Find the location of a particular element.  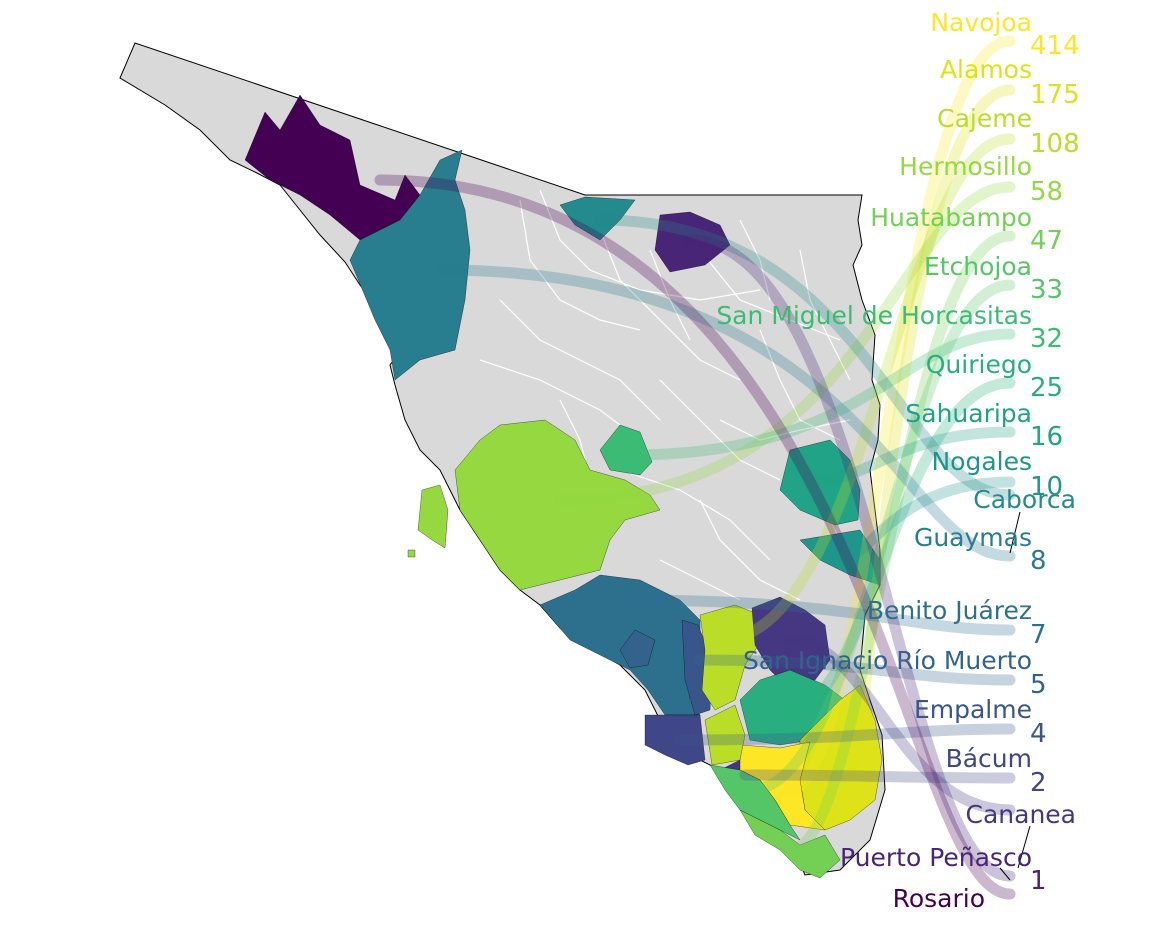

region-island is located at coordinates (433, 516).